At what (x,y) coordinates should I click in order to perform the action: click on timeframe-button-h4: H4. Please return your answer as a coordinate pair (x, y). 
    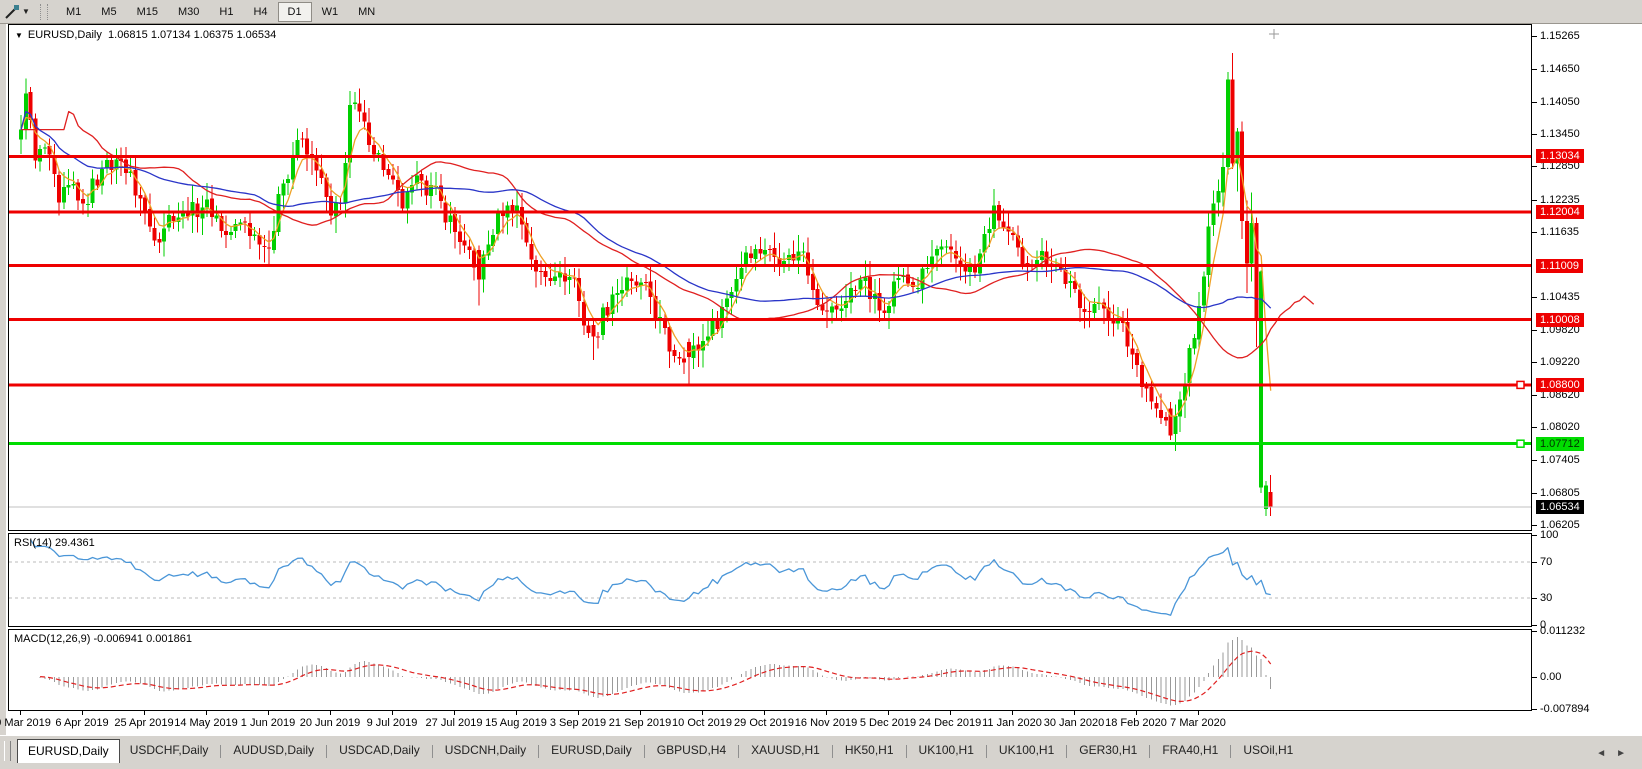
    Looking at the image, I should click on (260, 11).